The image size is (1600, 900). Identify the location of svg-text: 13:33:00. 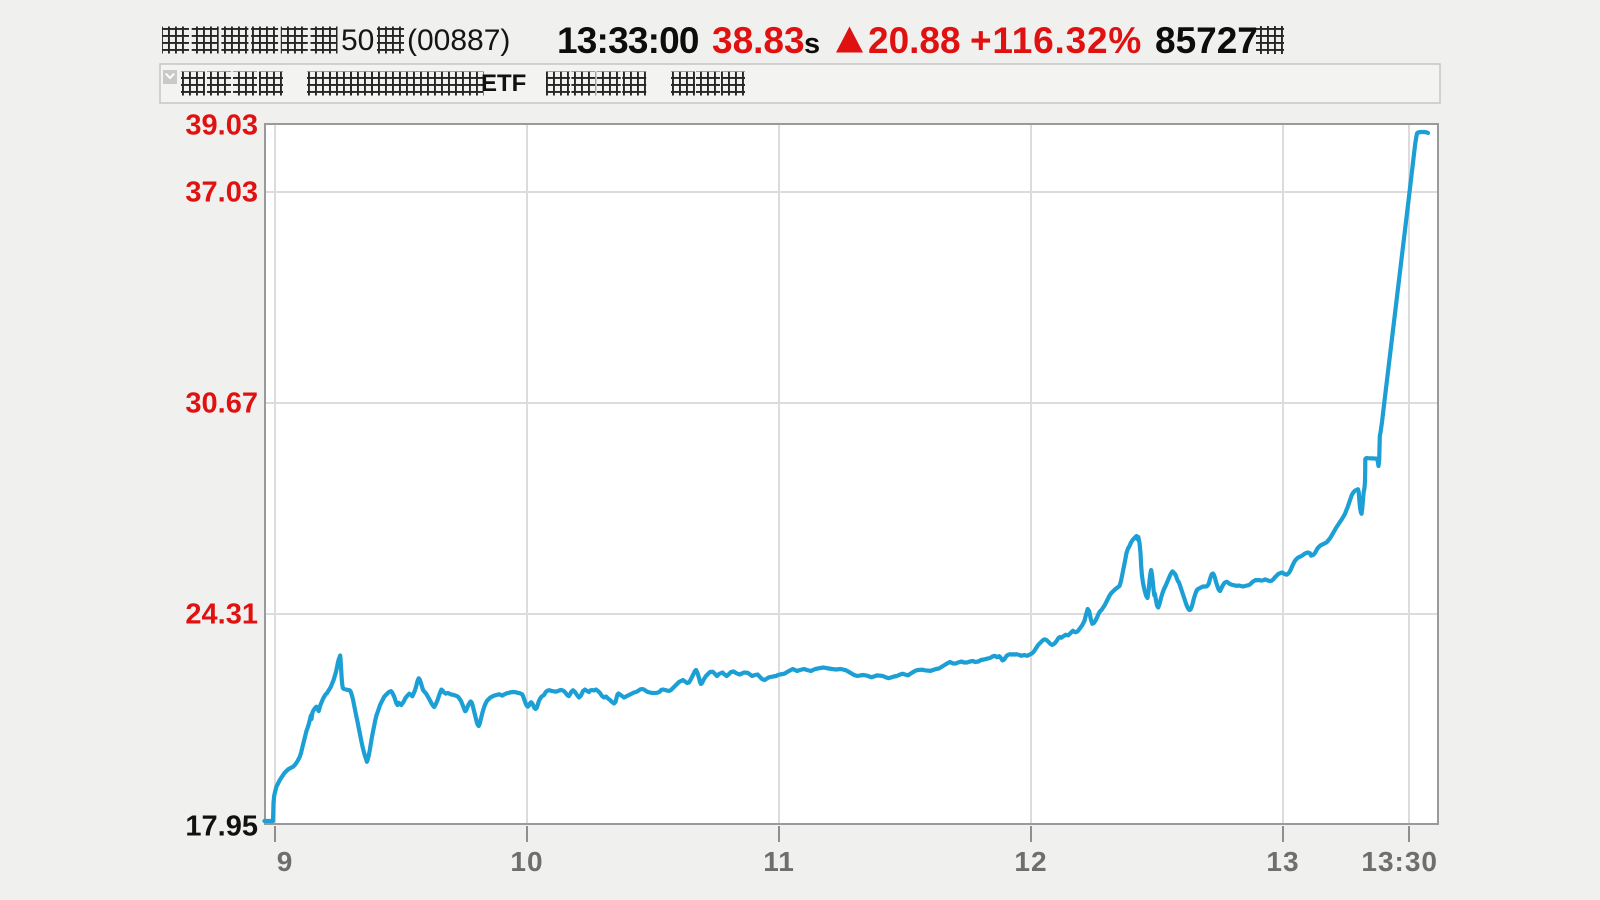
(628, 40).